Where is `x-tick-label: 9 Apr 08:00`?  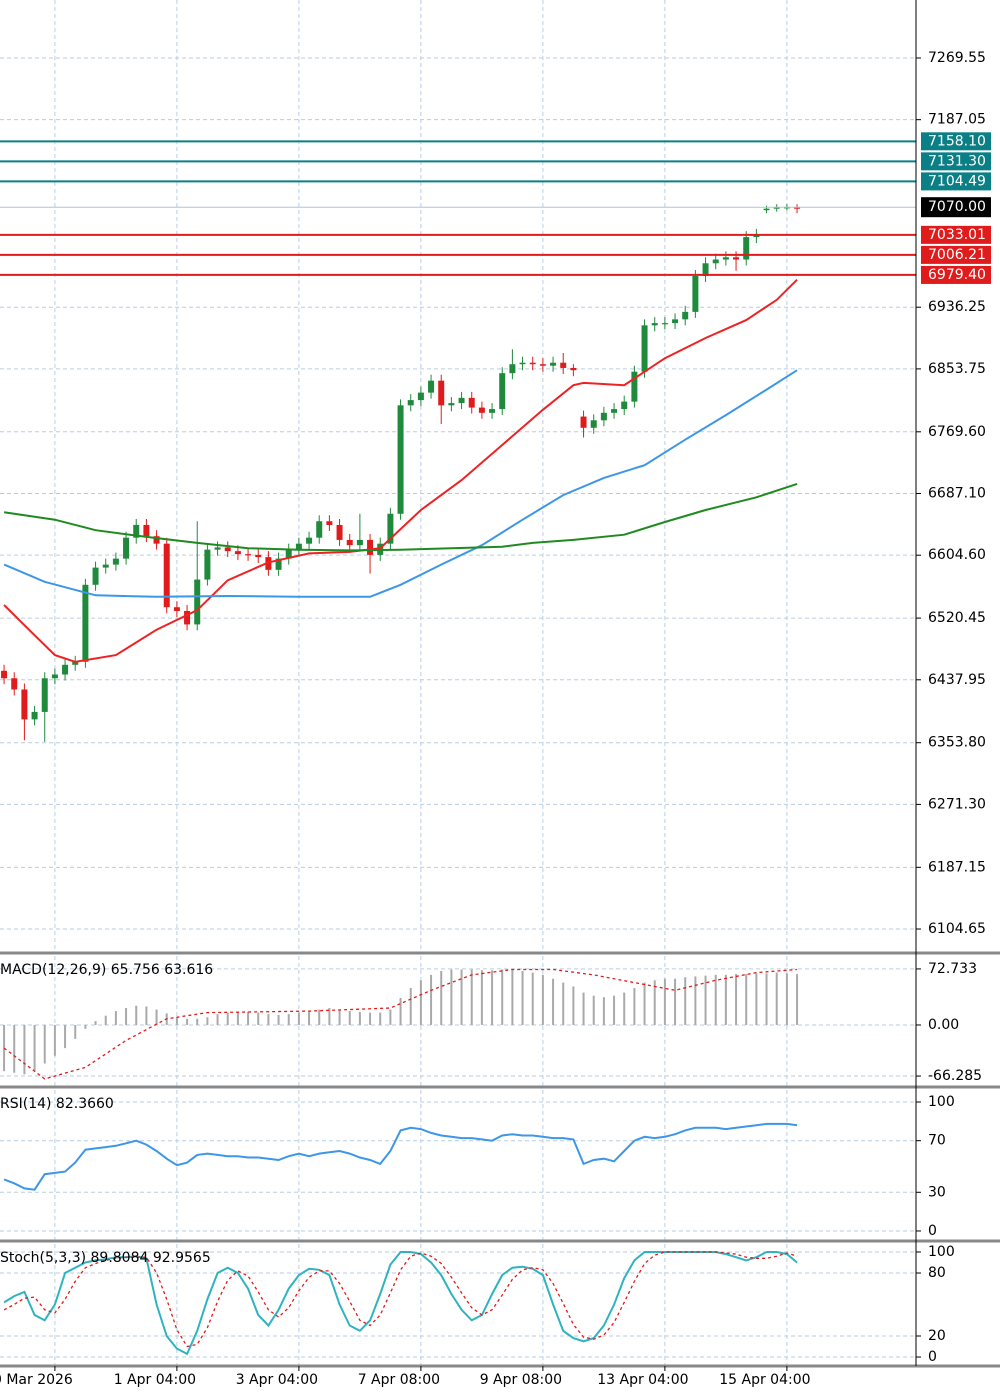 x-tick-label: 9 Apr 08:00 is located at coordinates (521, 1380).